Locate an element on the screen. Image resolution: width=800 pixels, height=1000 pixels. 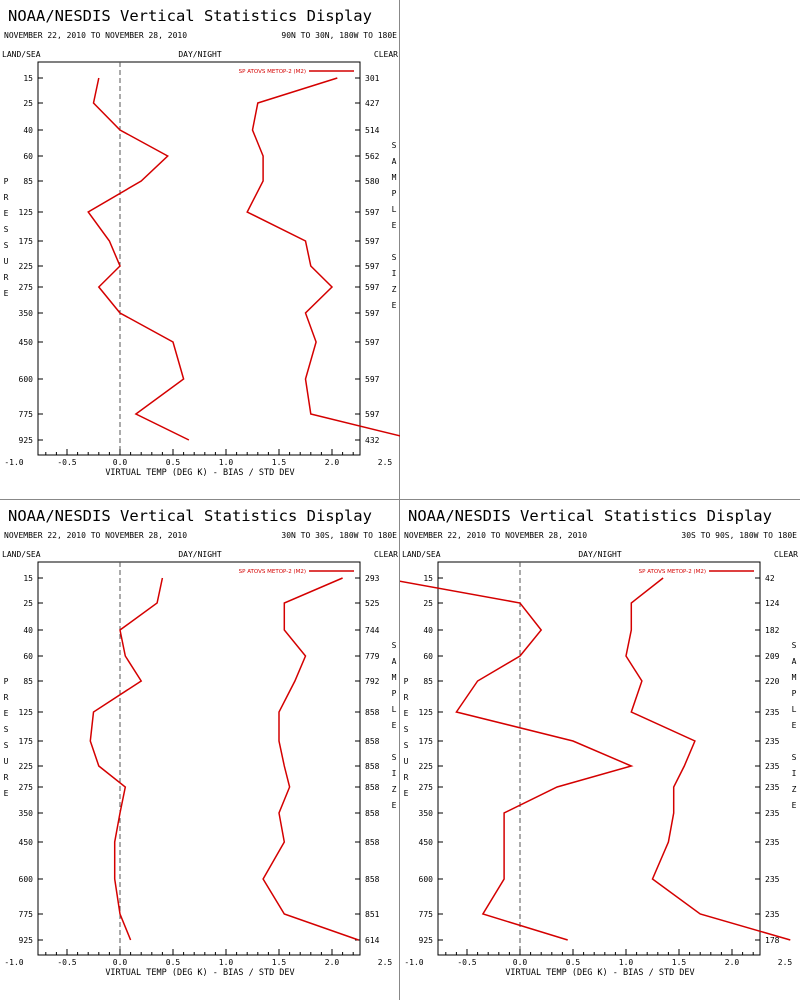
sample-size-label: 301 is located at coordinates (372, 78).